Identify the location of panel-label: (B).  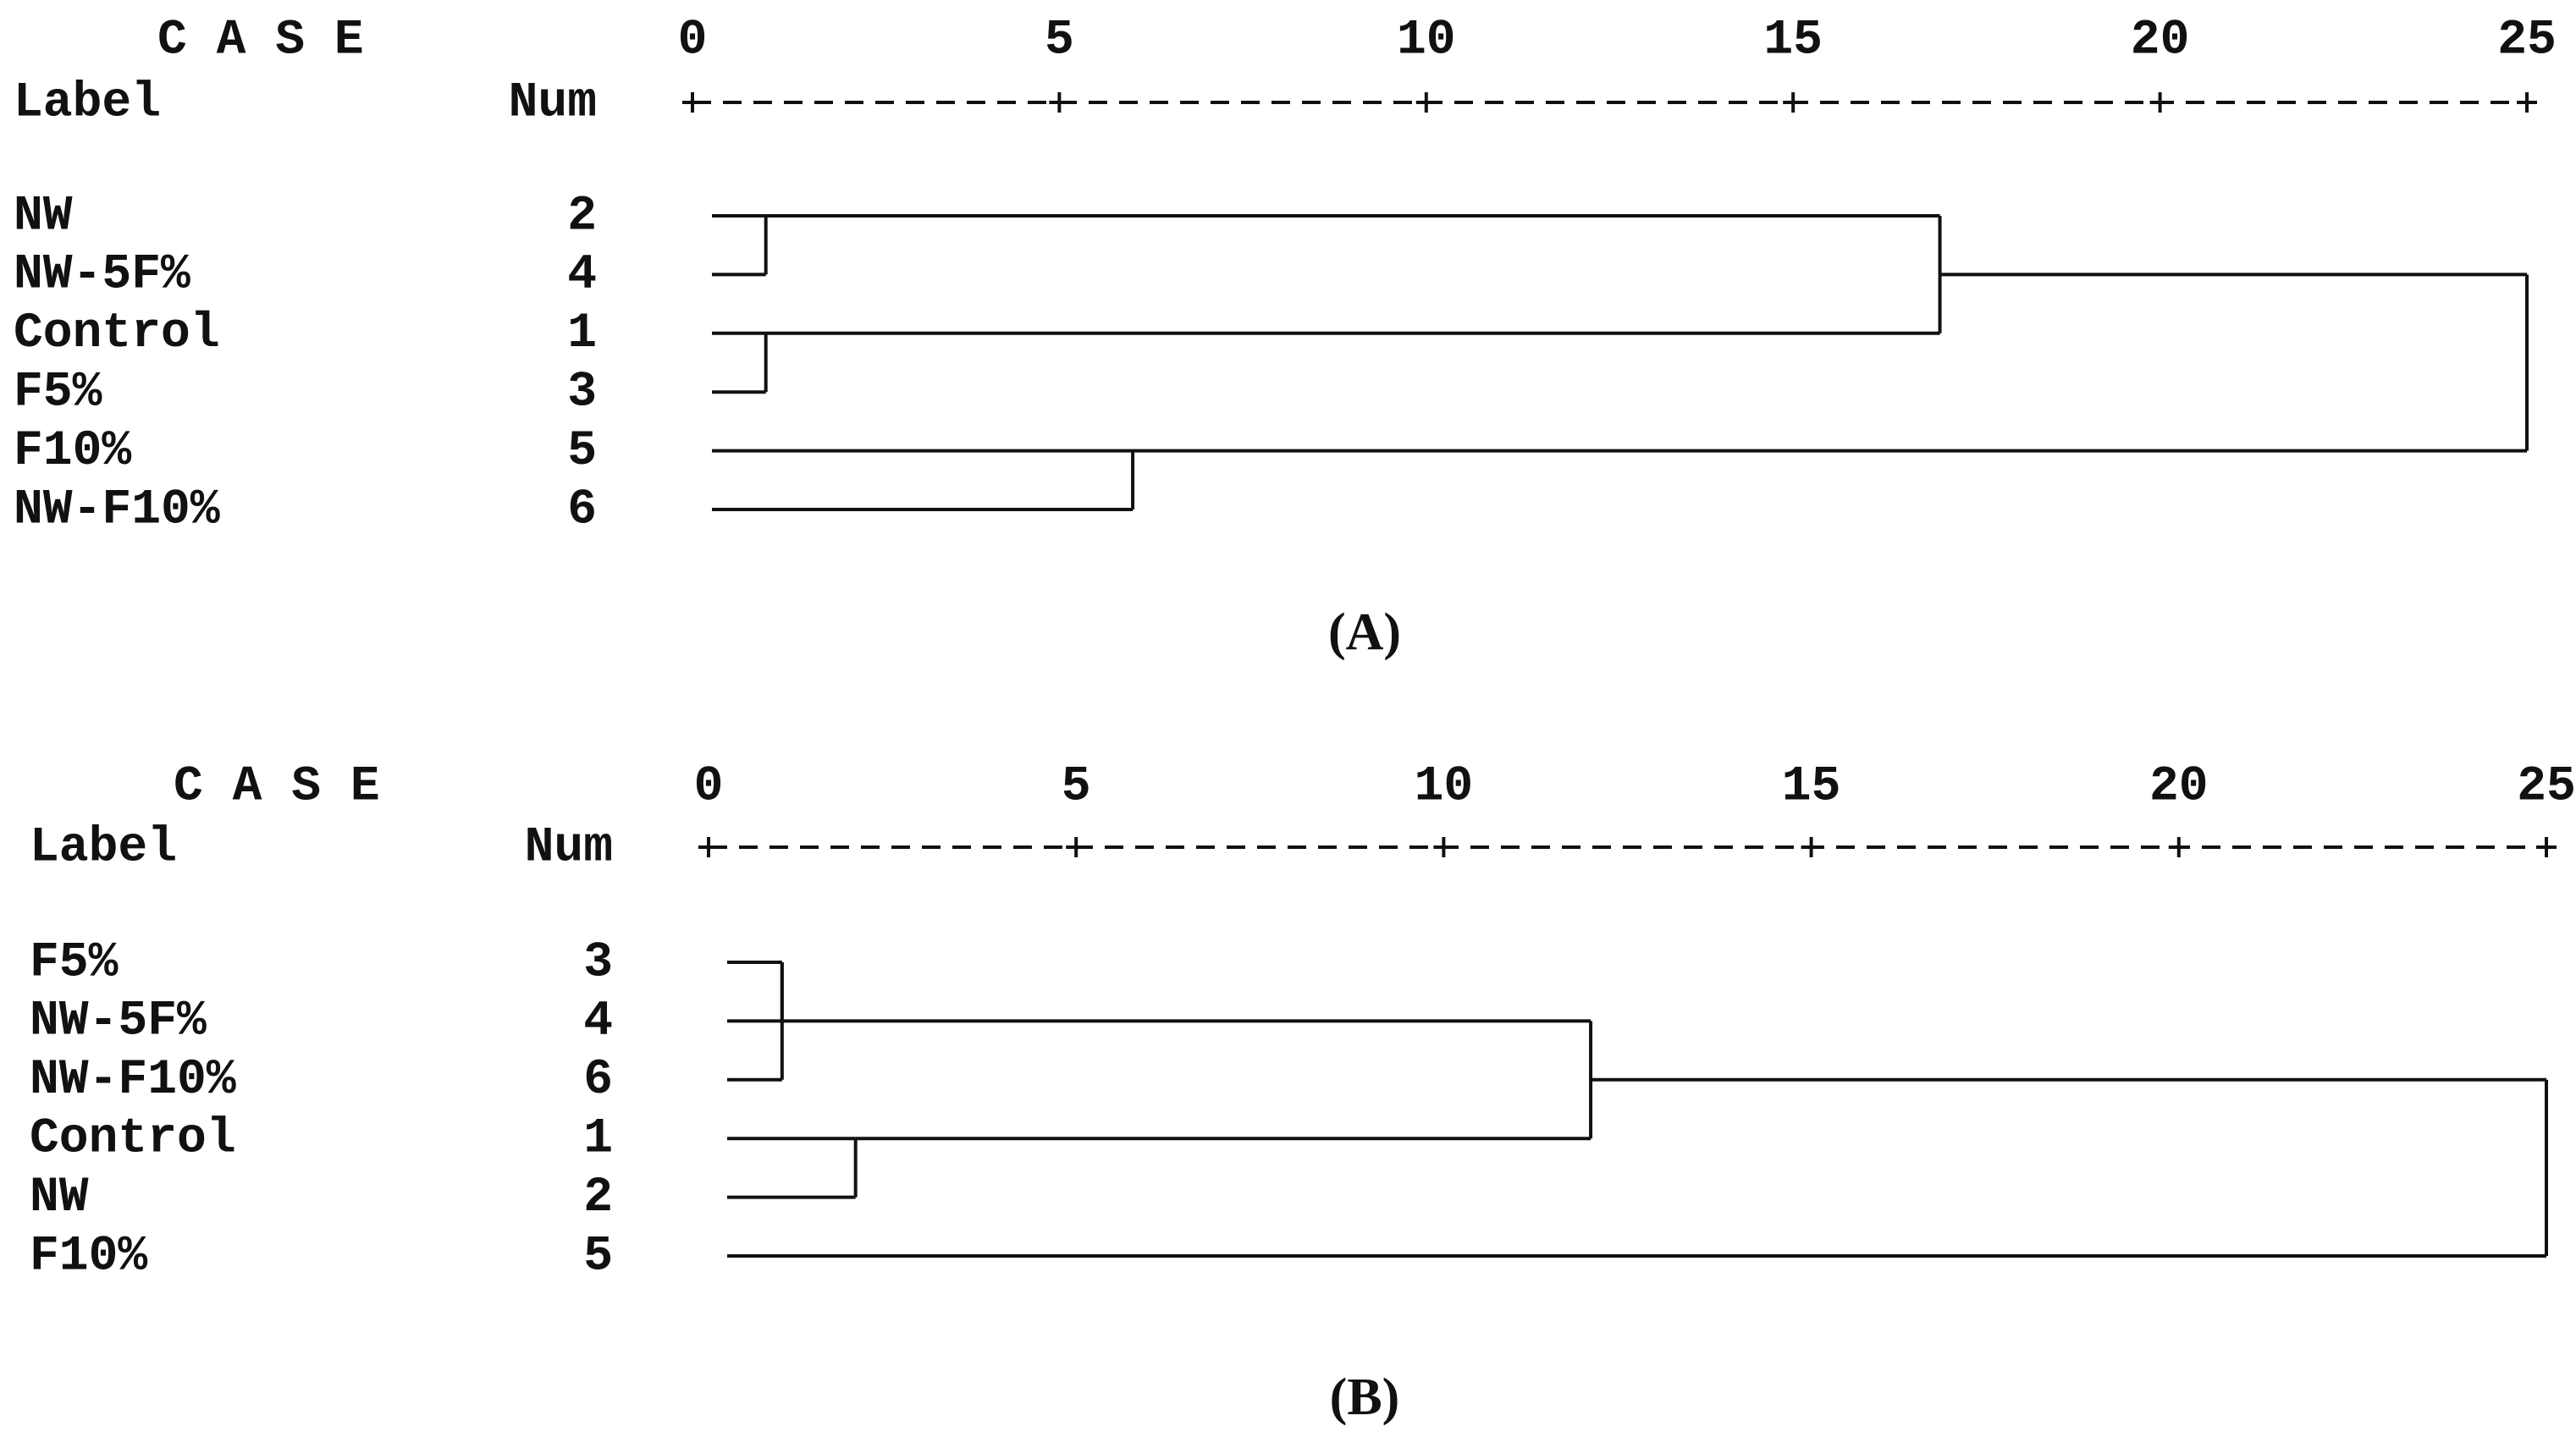
(1365, 1397).